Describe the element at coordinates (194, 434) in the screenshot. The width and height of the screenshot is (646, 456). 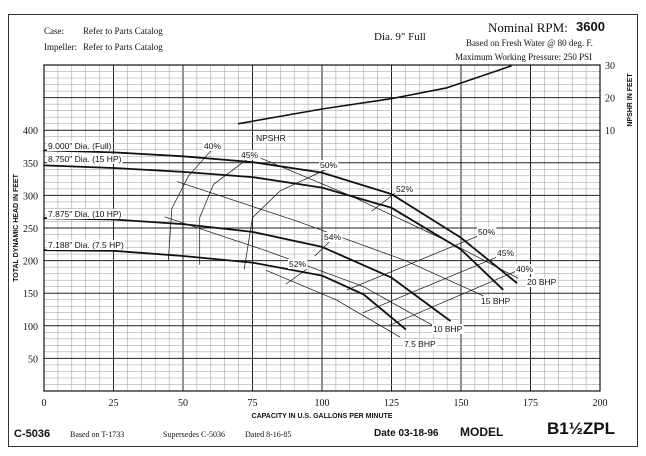
I see `supersedes: Supersedes C-5036` at that location.